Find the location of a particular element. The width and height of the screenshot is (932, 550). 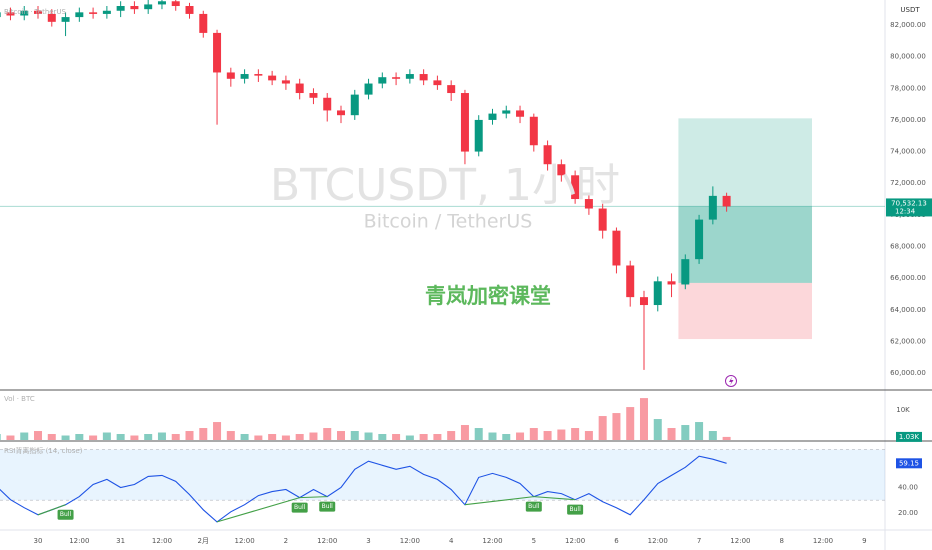

y-tick-label: 60,000.00 is located at coordinates (908, 373).